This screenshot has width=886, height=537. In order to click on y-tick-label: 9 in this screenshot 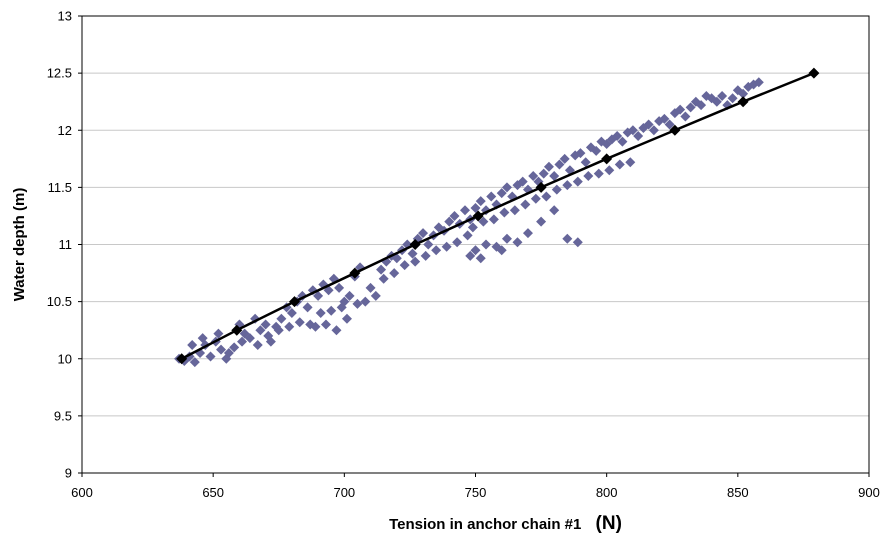, I will do `click(68, 473)`.